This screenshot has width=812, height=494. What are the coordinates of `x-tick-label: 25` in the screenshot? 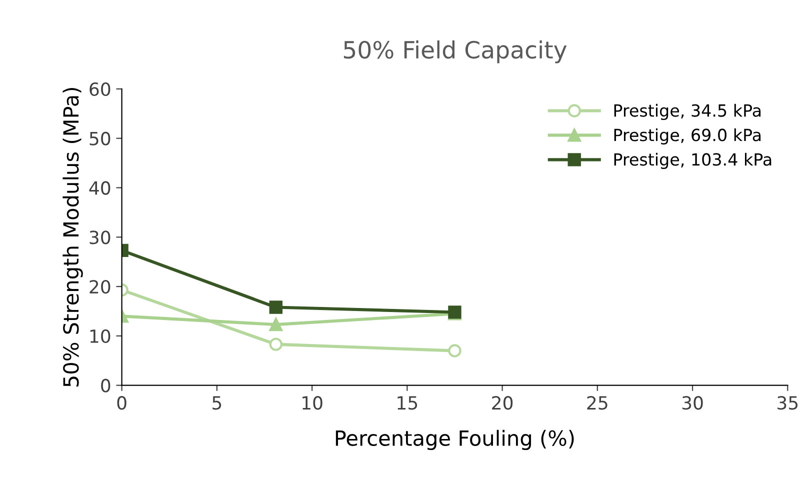 It's located at (597, 403).